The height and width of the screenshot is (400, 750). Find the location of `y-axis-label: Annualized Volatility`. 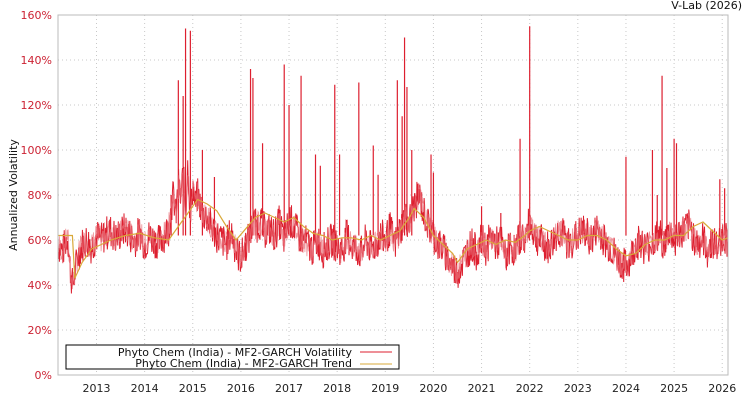

y-axis-label: Annualized Volatility is located at coordinates (13, 195).